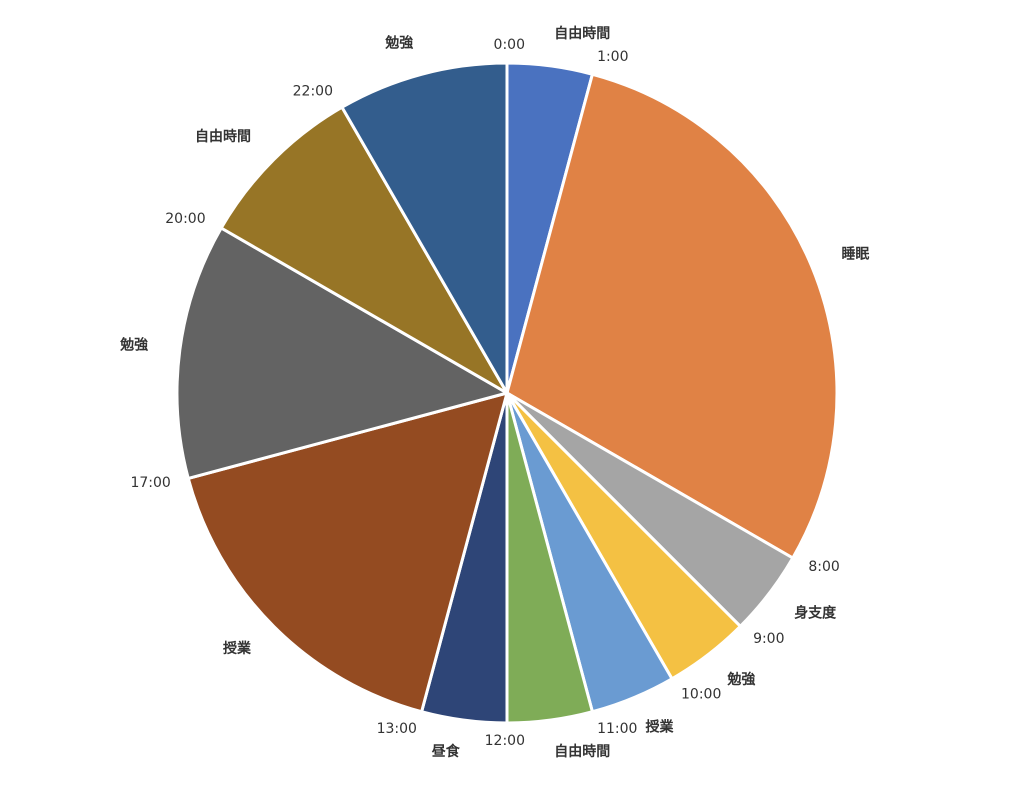 This screenshot has height=790, width=1024. Describe the element at coordinates (397, 729) in the screenshot. I see `time-label: 13:00` at that location.